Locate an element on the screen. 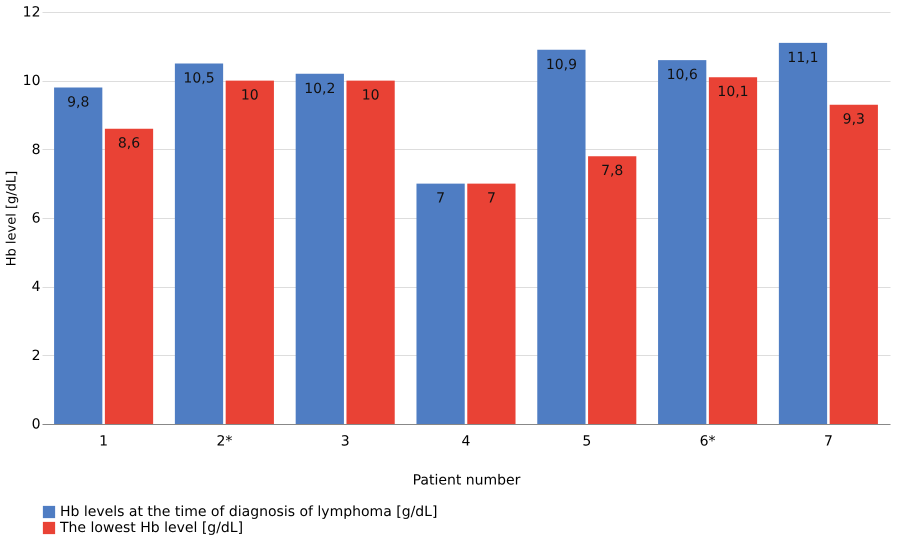 The image size is (903, 551). x-tick-label: 7 is located at coordinates (828, 442).